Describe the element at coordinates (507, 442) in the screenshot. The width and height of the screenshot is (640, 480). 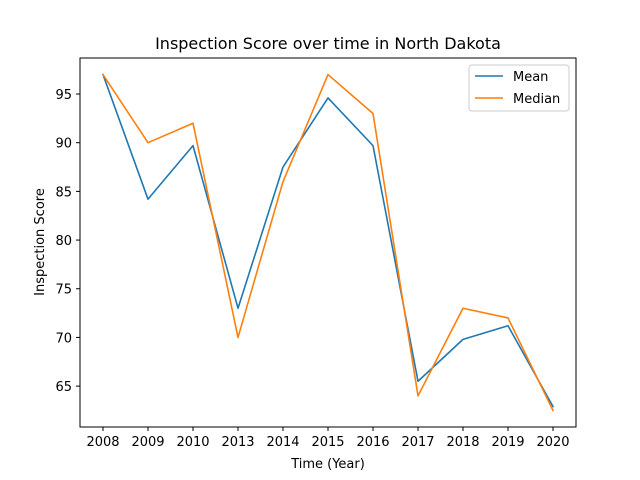
I see `x-tick-label: 2019` at that location.